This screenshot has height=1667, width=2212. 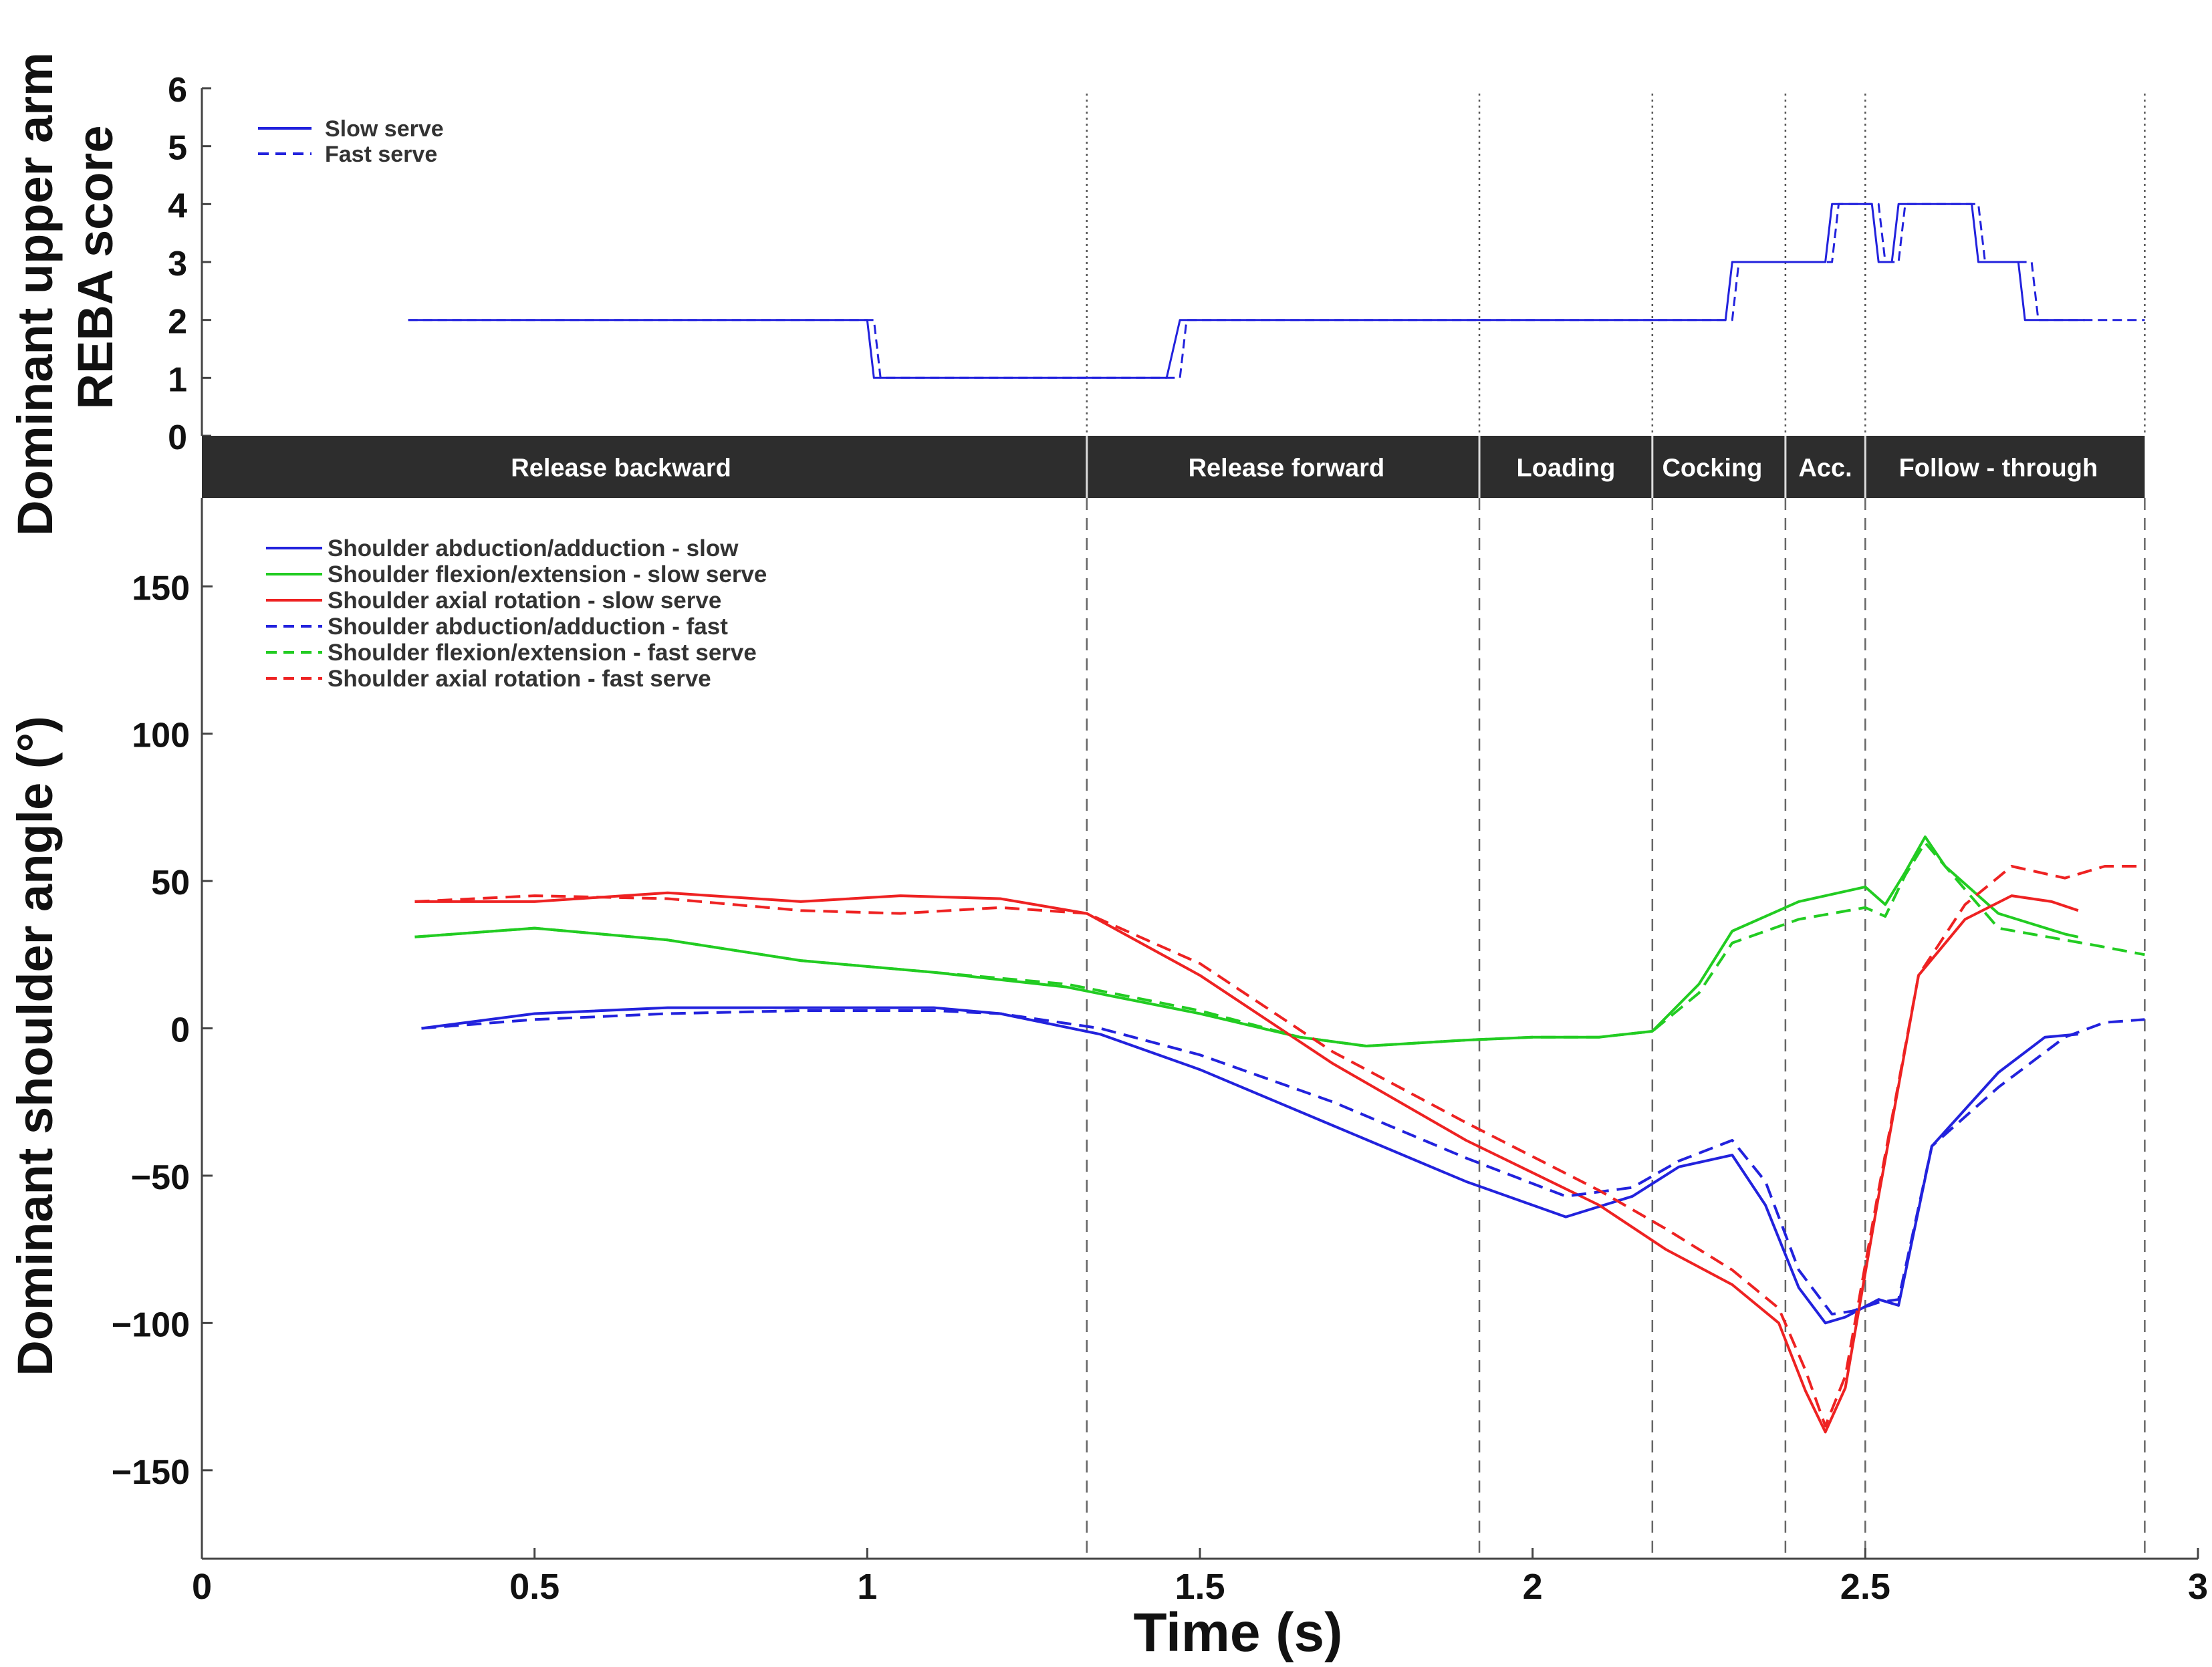 I want to click on bottom-y-axis-label: Dominant shoulder angle (°), so click(x=35, y=1046).